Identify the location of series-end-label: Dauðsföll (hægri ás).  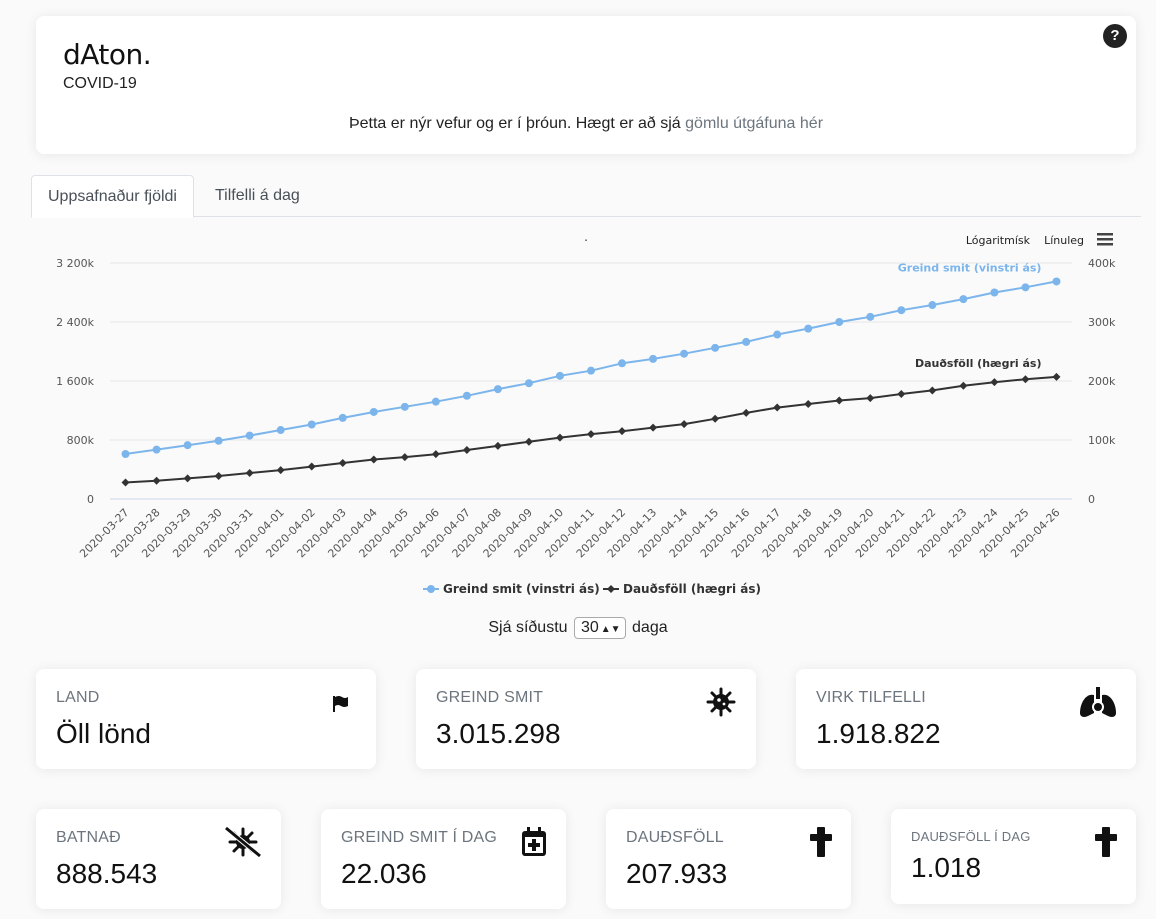
(978, 363).